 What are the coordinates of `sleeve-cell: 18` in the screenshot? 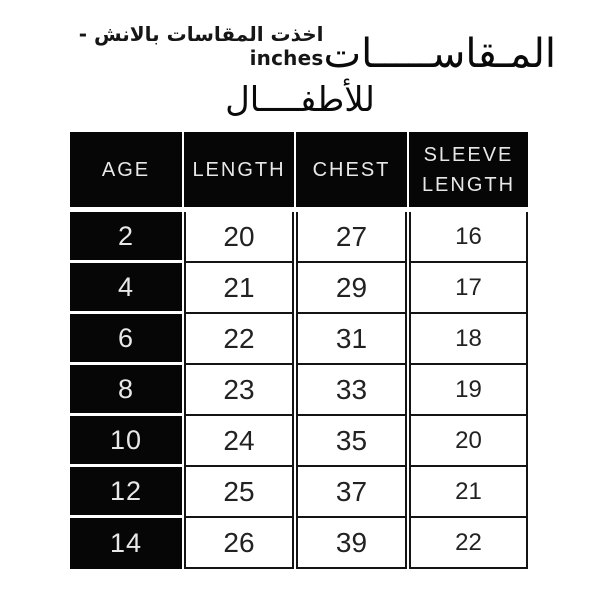 It's located at (468, 339).